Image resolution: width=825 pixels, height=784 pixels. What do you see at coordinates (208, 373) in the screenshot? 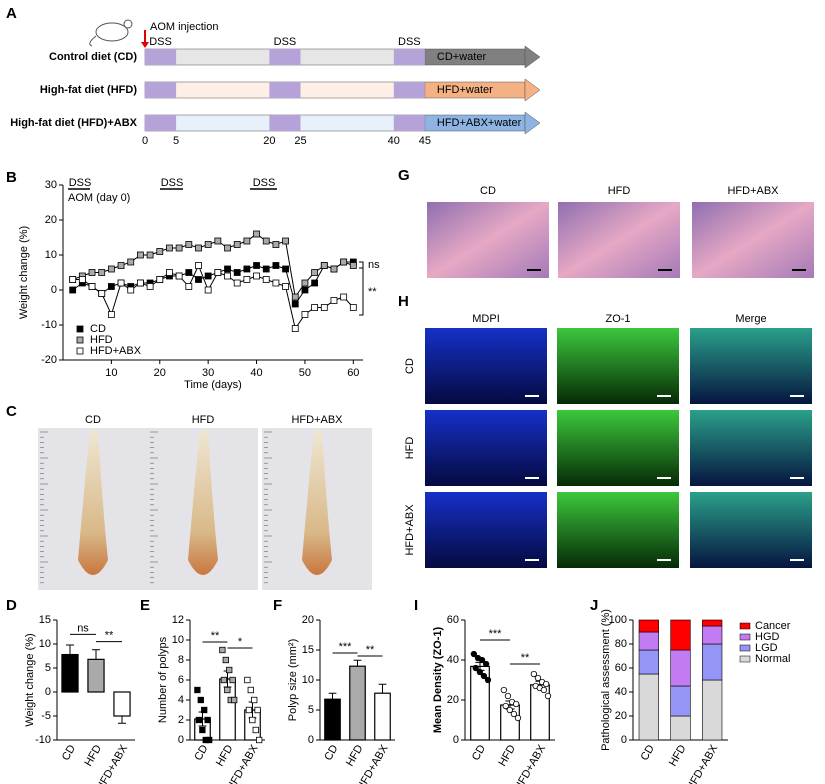
I see `x-tick-label: 30` at bounding box center [208, 373].